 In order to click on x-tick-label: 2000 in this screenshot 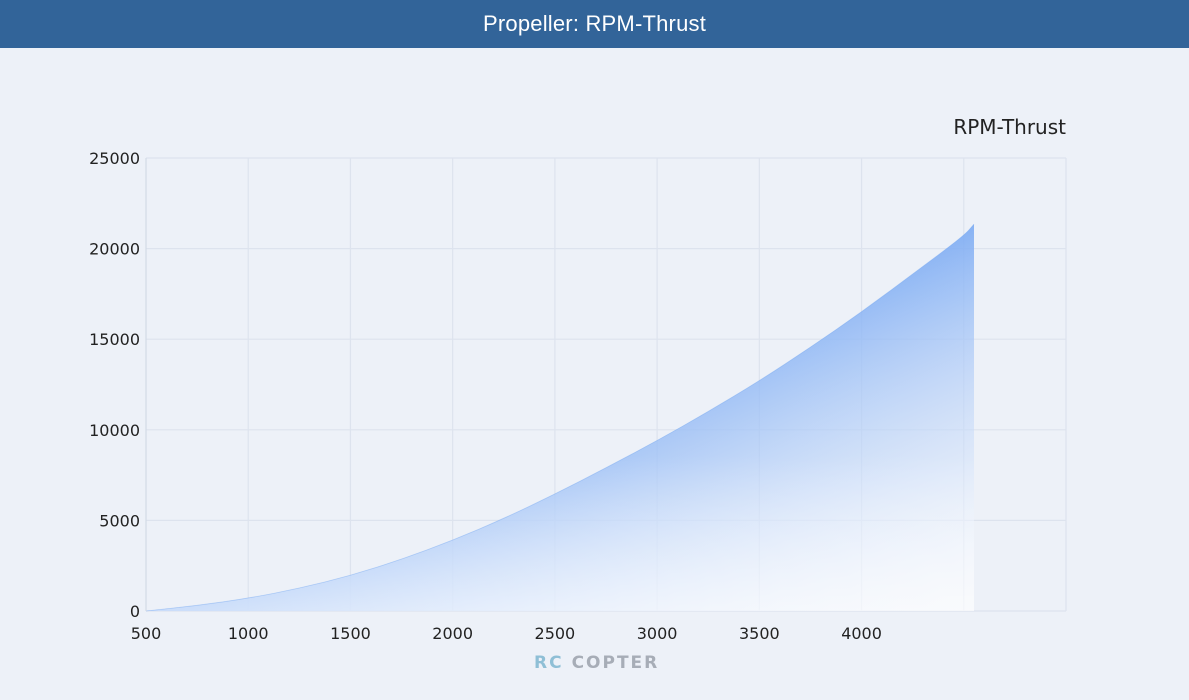, I will do `click(452, 633)`.